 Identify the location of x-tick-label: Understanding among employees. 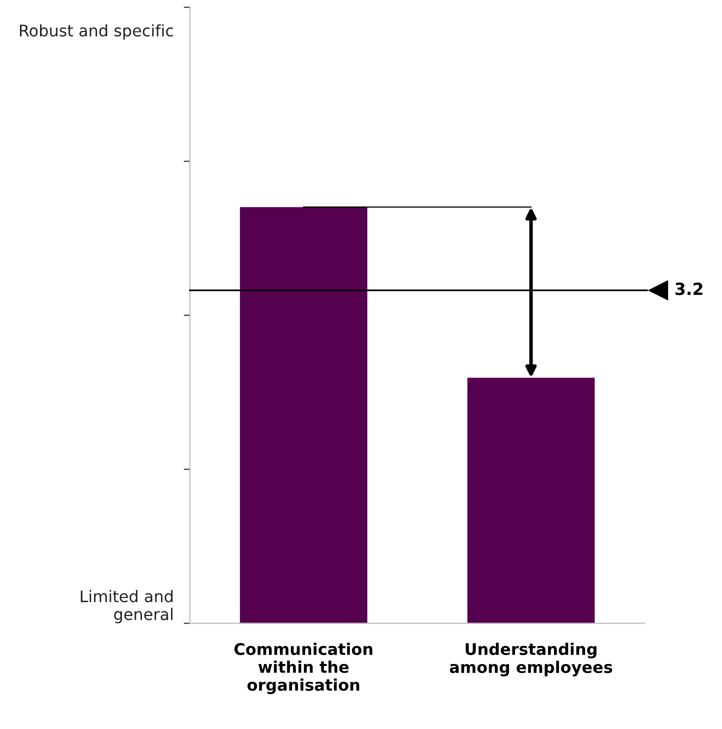
(531, 659).